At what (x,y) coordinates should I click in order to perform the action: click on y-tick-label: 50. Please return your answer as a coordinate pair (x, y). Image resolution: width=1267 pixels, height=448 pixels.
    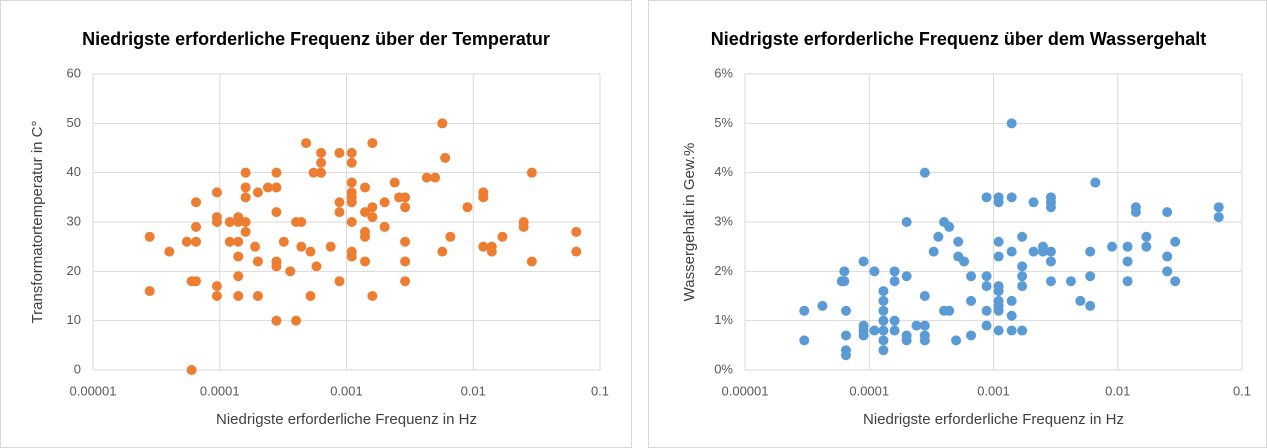
    Looking at the image, I should click on (74, 122).